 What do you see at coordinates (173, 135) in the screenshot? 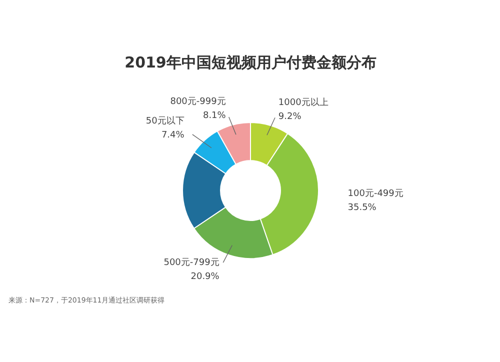
I see `data-label: 7.4%` at bounding box center [173, 135].